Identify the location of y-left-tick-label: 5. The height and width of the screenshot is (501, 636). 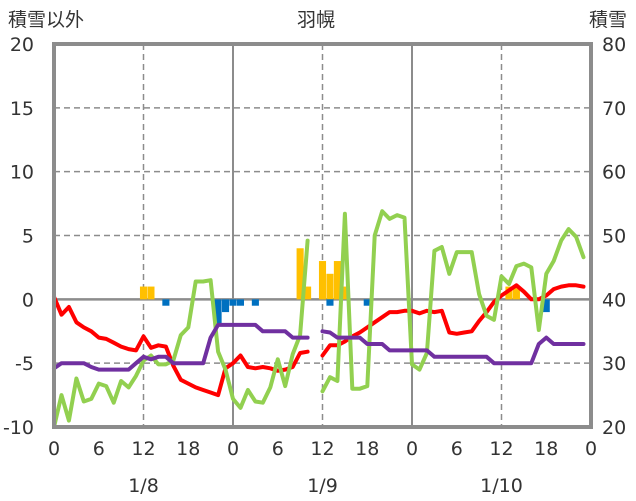
(28, 237).